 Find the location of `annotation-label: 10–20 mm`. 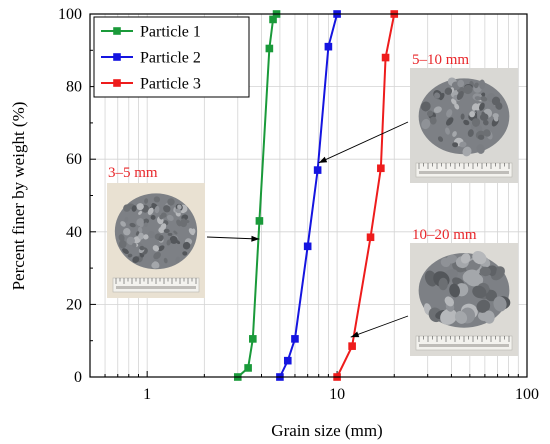

annotation-label: 10–20 mm is located at coordinates (444, 235).